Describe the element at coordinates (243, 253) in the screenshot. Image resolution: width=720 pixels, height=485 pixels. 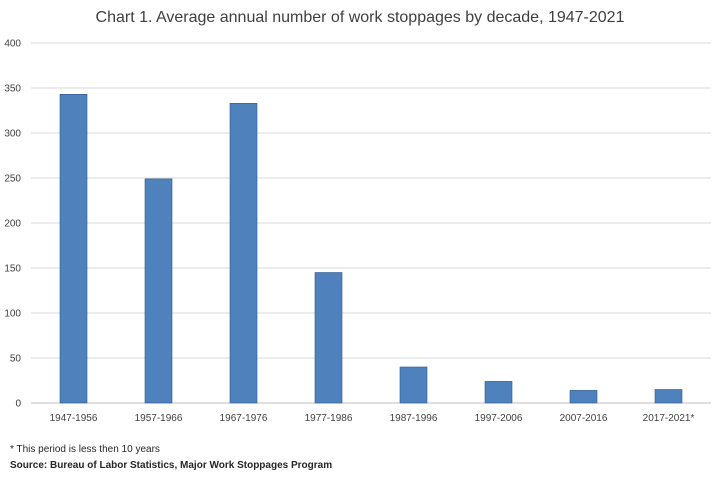
I see `bar-1967-1976` at that location.